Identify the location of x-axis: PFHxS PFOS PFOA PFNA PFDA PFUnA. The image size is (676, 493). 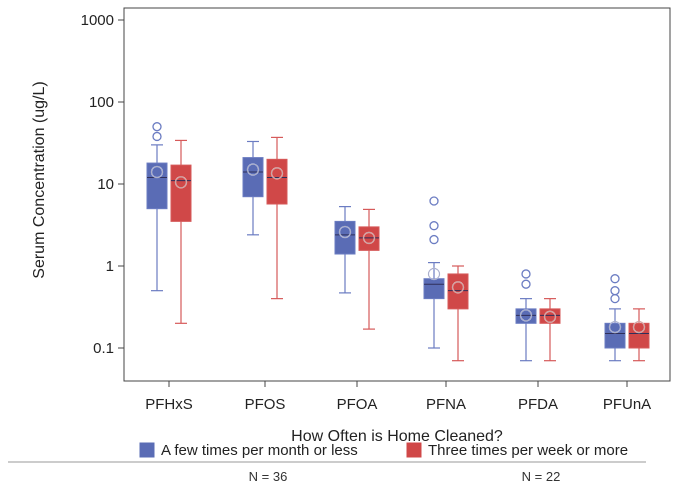
(398, 397).